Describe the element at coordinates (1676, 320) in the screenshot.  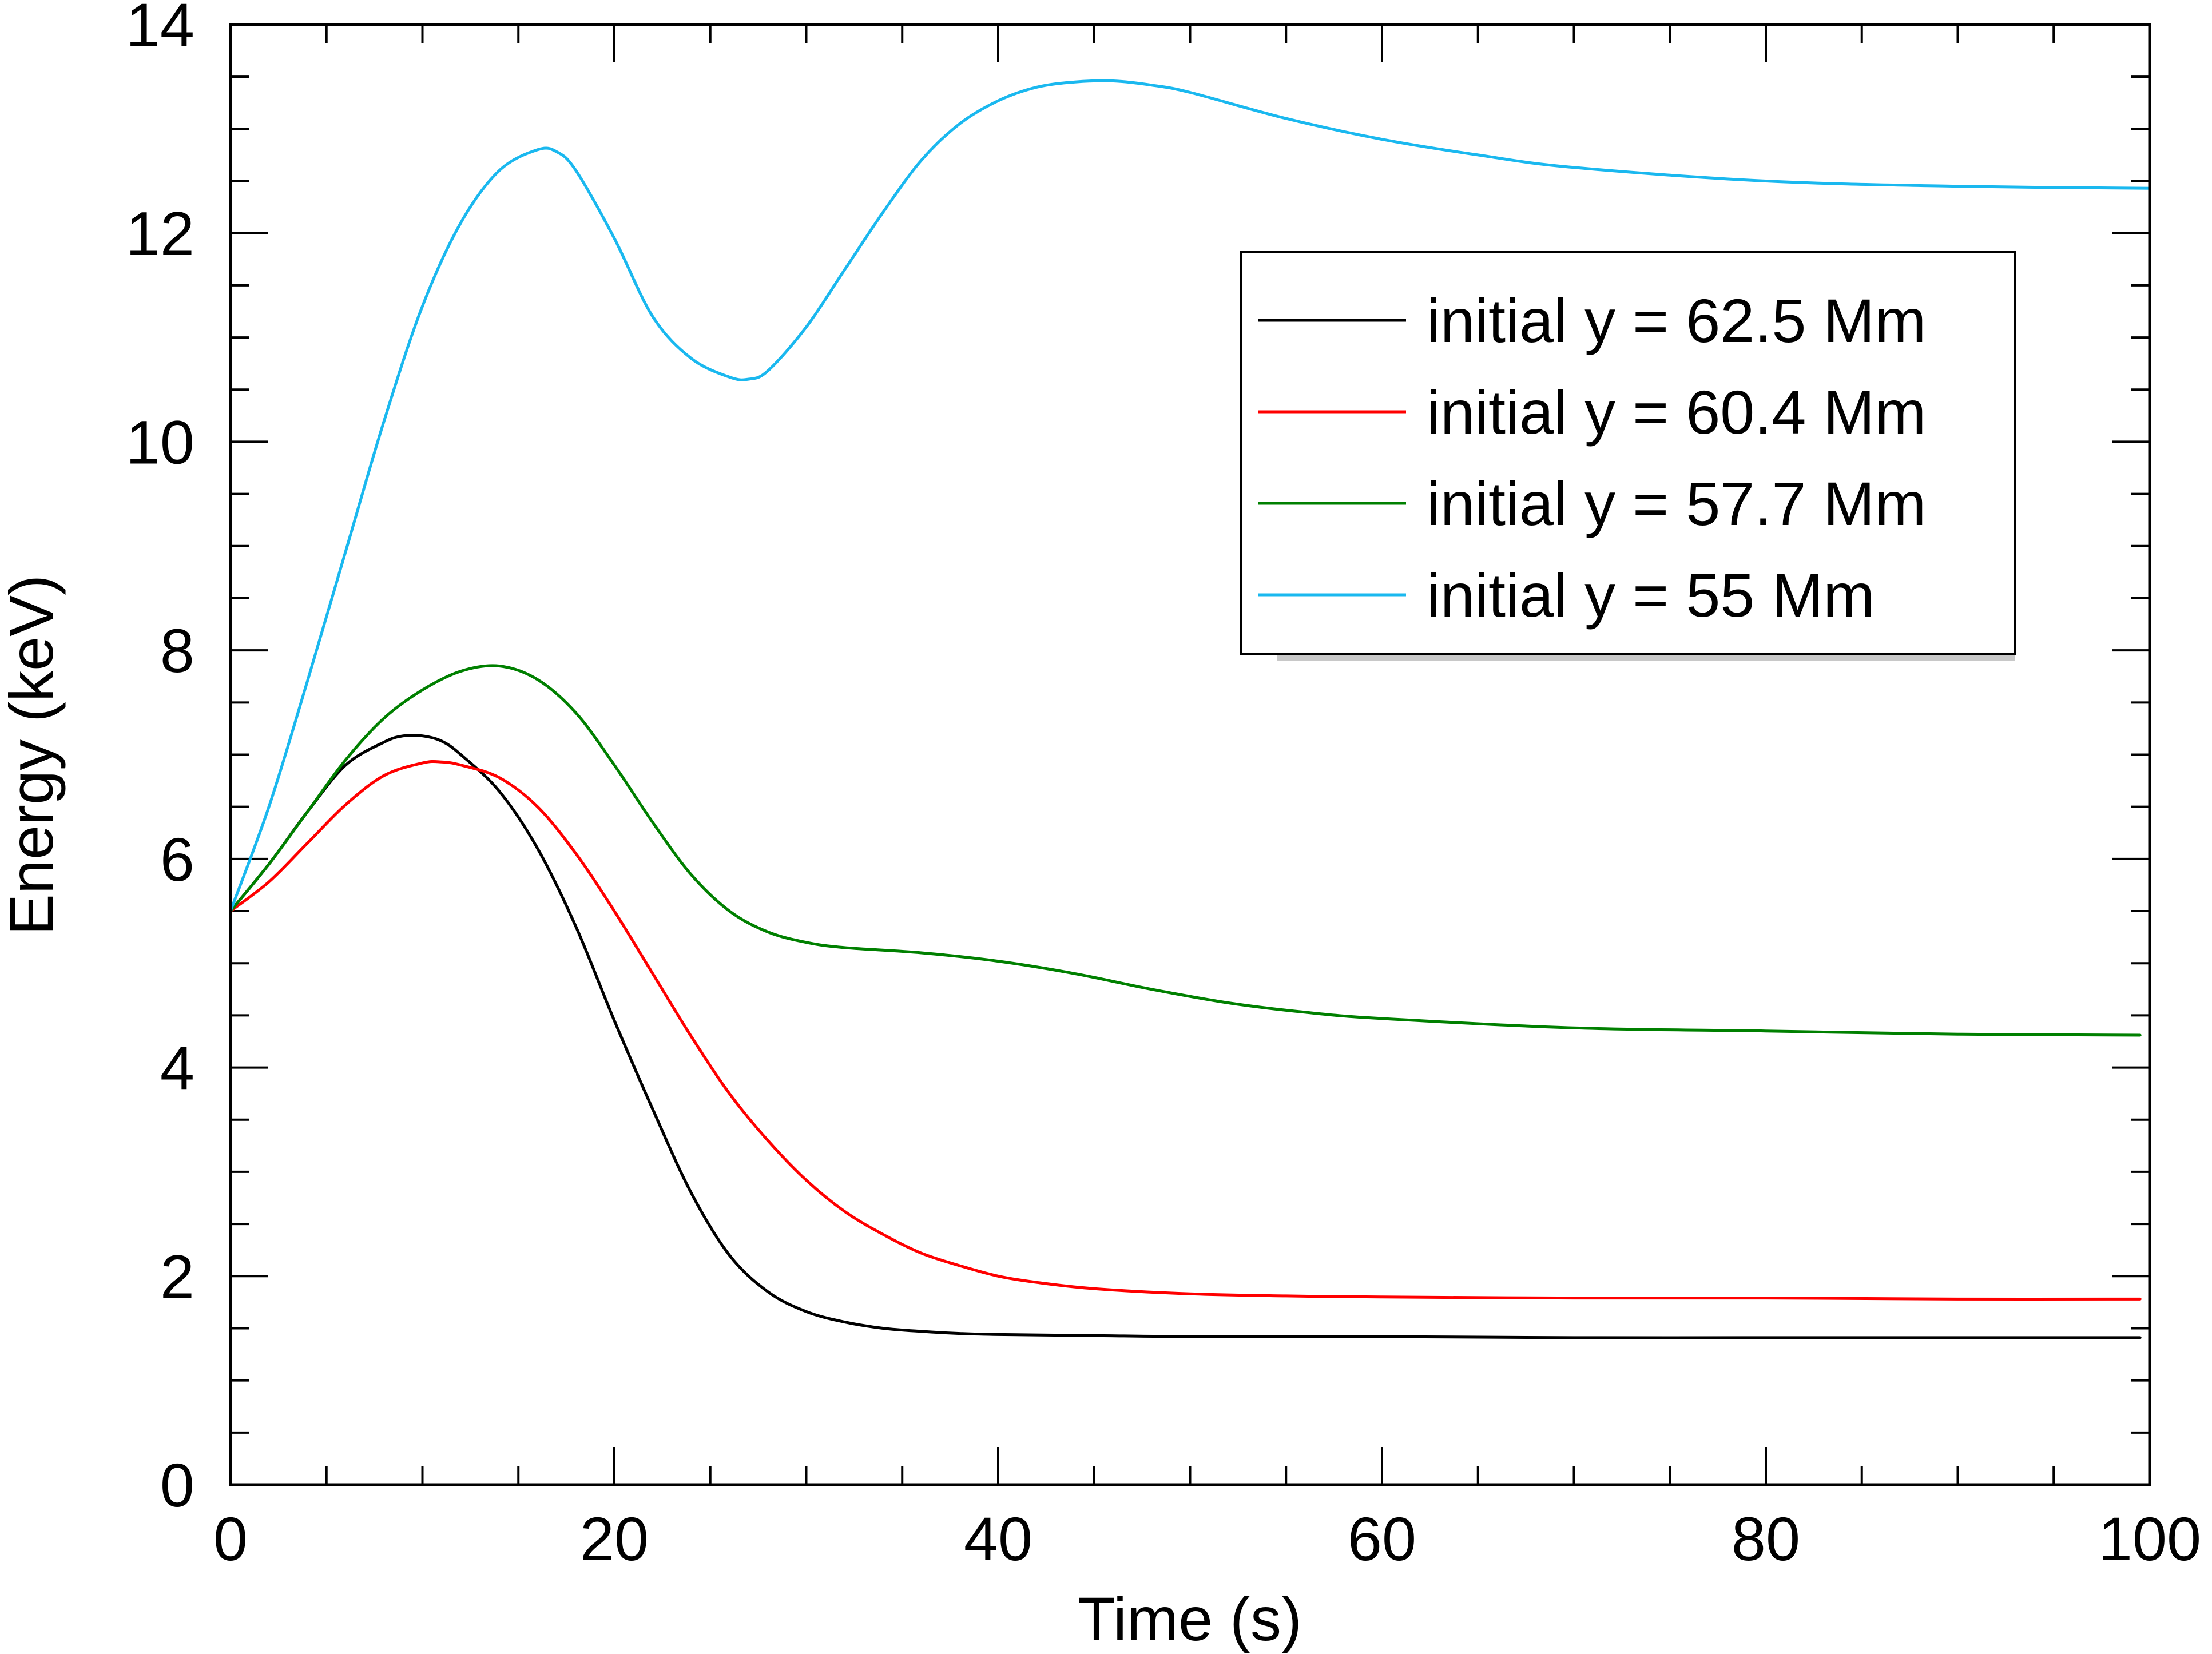
I see `legend-label-1: initial y = 62.5 Mm` at that location.